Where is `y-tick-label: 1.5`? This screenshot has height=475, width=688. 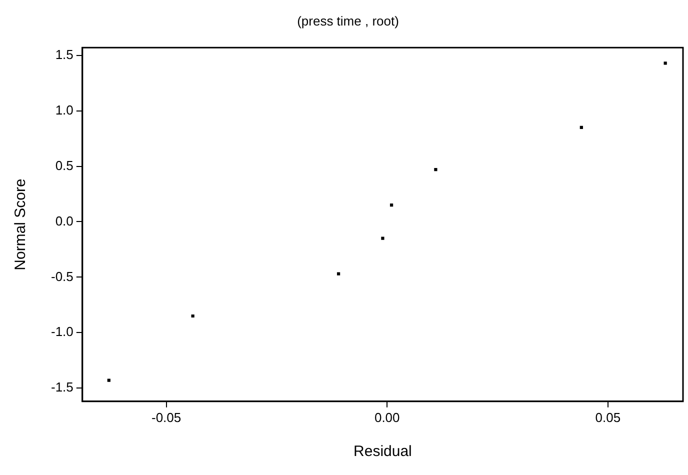
y-tick-label: 1.5 is located at coordinates (64, 54).